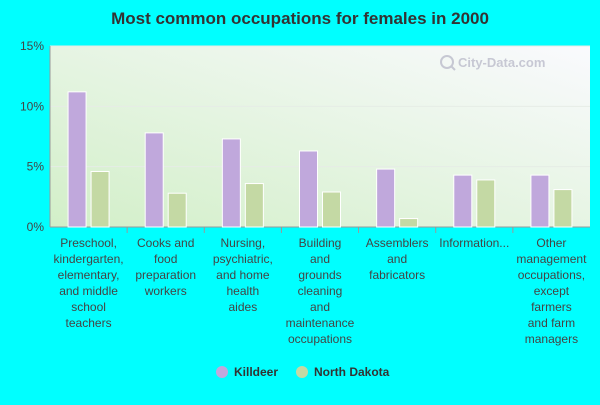  What do you see at coordinates (89, 259) in the screenshot?
I see `x-tick-label-line: kindergarten,` at bounding box center [89, 259].